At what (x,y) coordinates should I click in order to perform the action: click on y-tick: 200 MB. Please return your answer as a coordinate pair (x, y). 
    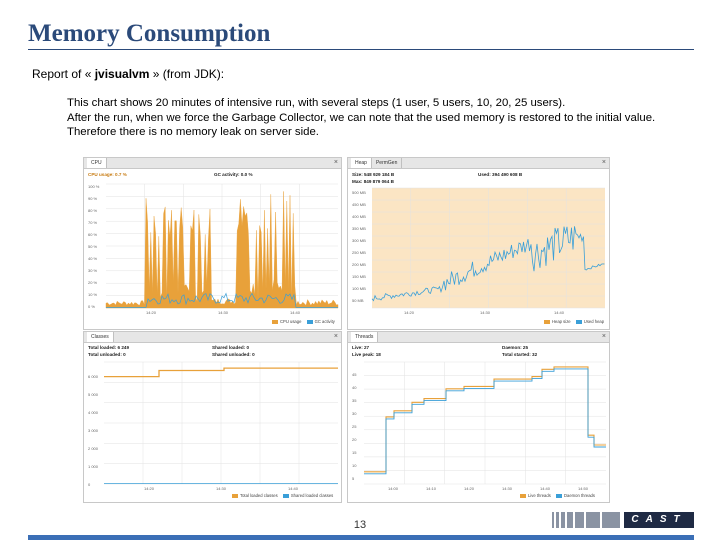
    Looking at the image, I should click on (359, 264).